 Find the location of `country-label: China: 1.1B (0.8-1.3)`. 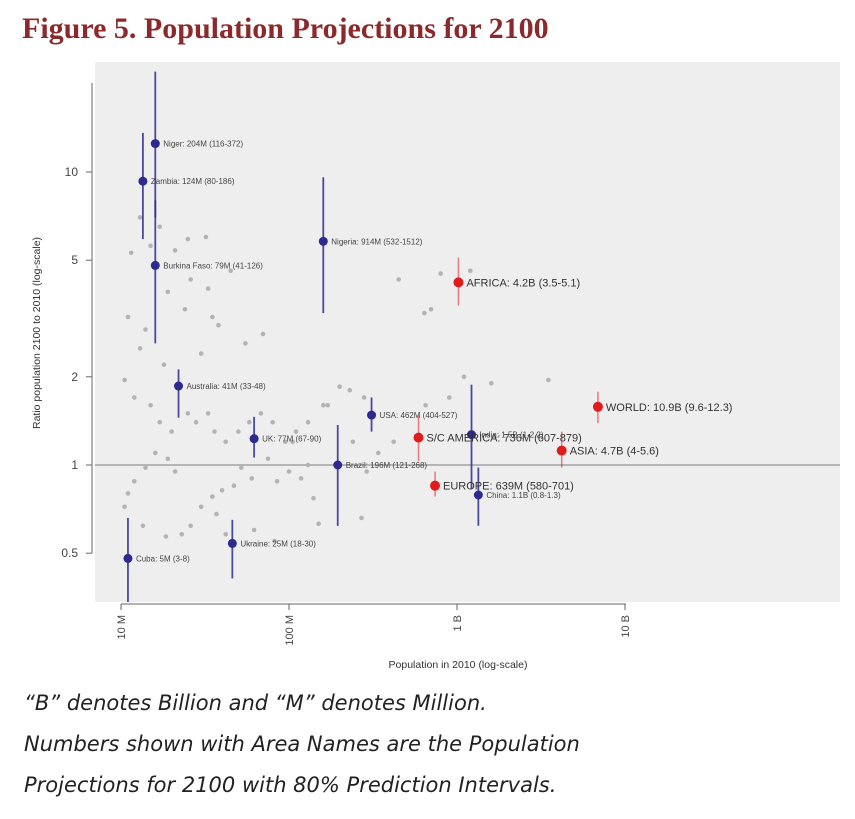

country-label: China: 1.1B (0.8-1.3) is located at coordinates (523, 495).